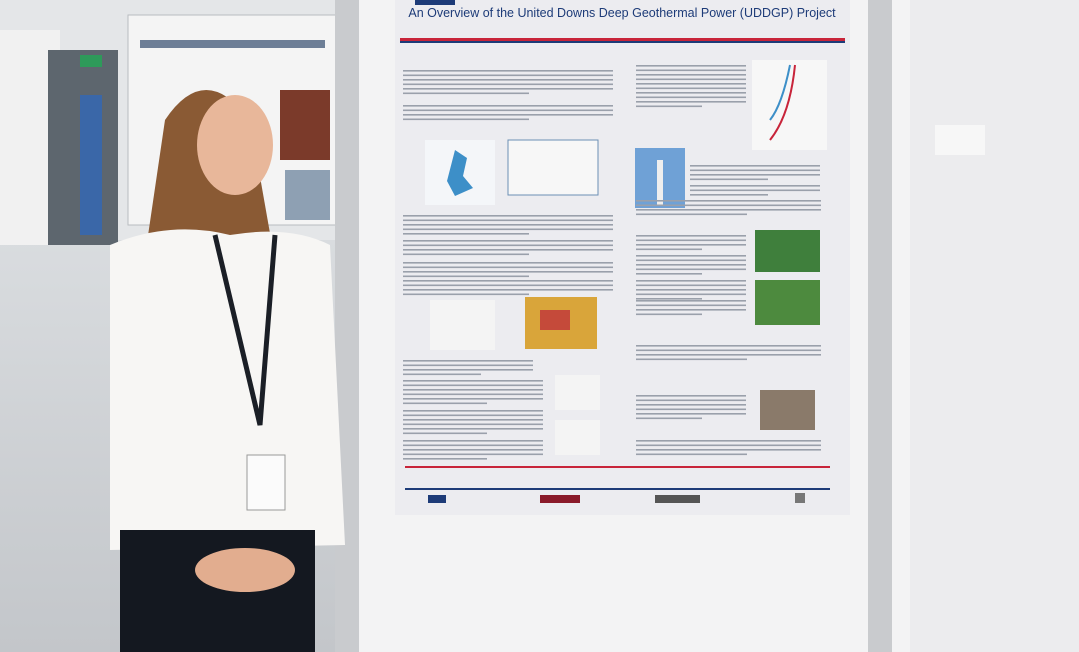 This screenshot has width=1079, height=652. What do you see at coordinates (235, 145) in the screenshot?
I see `face` at bounding box center [235, 145].